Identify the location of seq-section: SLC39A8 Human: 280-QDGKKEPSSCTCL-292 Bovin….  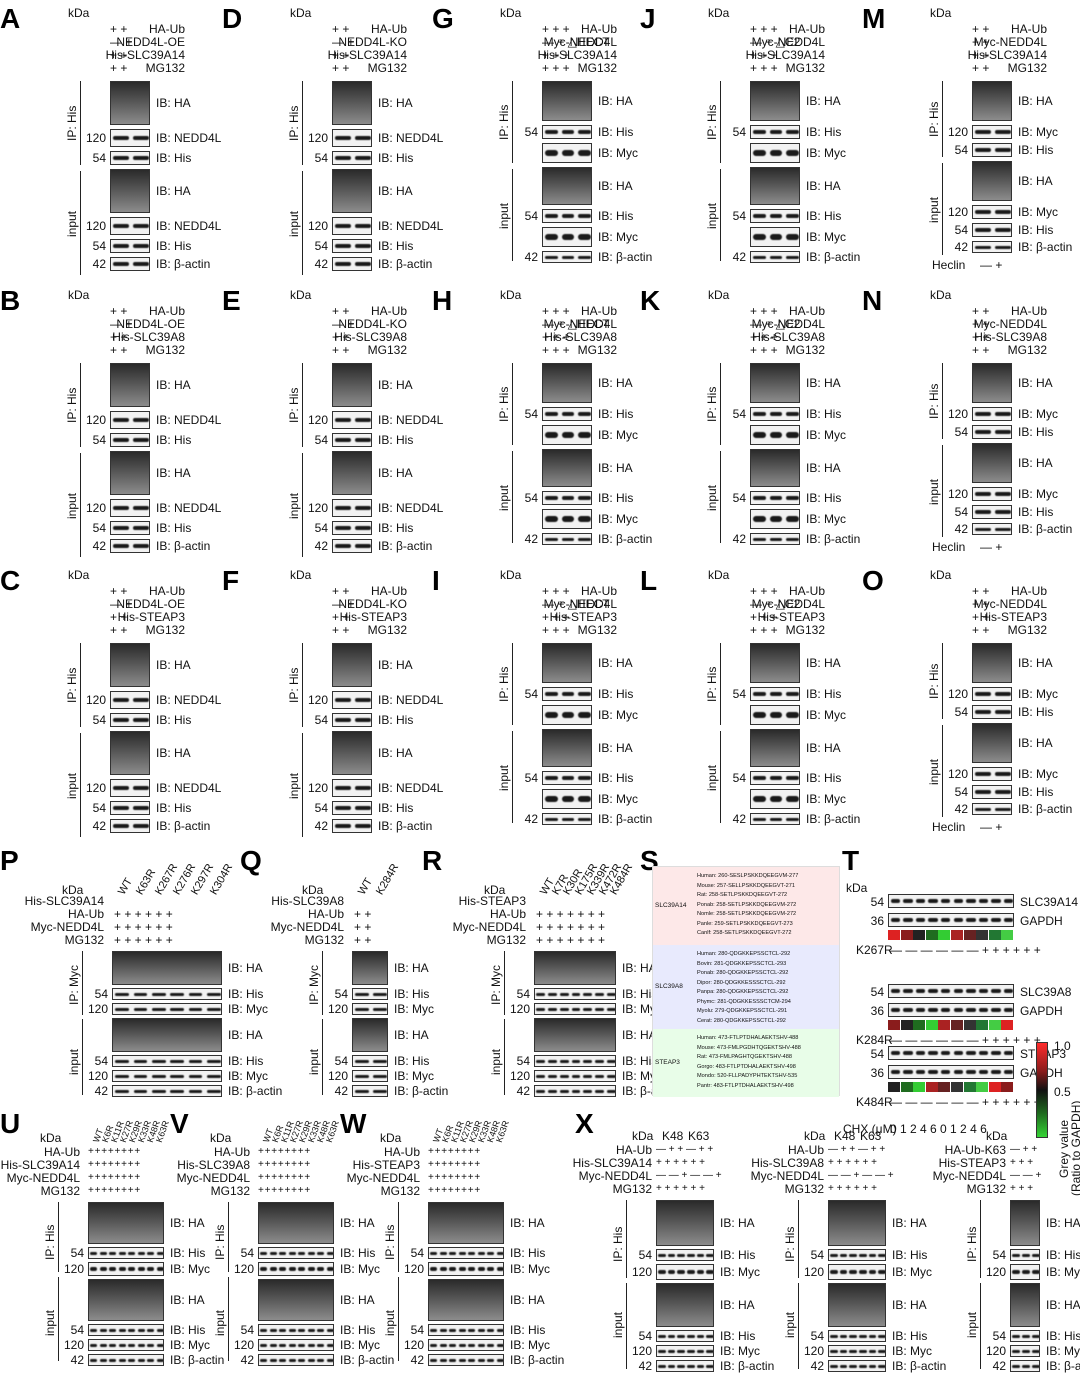
(746, 987).